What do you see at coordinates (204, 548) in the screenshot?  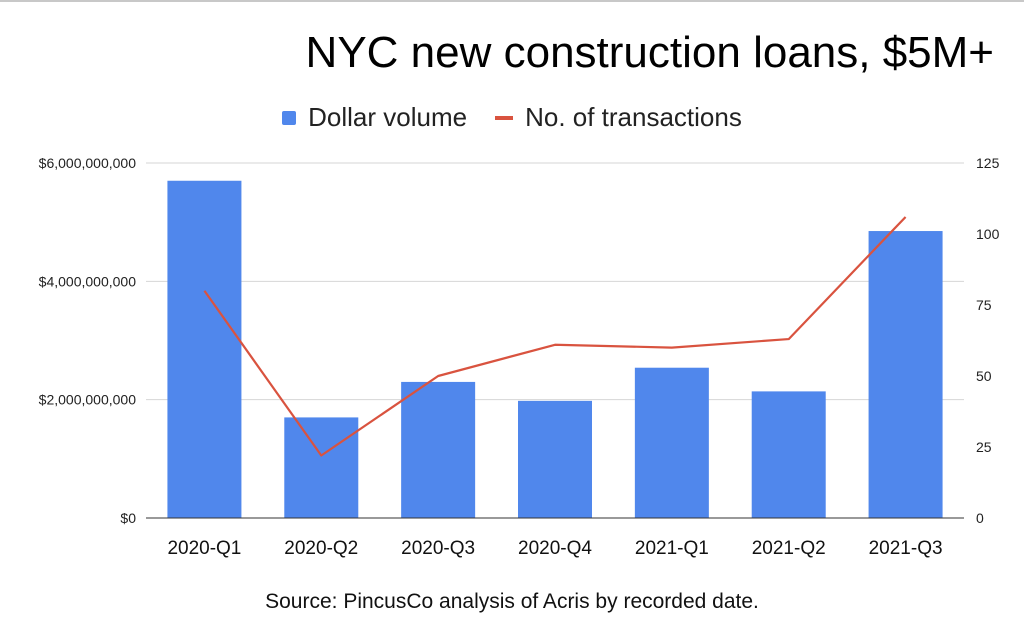 I see `x-tick-label: 2020-Q1` at bounding box center [204, 548].